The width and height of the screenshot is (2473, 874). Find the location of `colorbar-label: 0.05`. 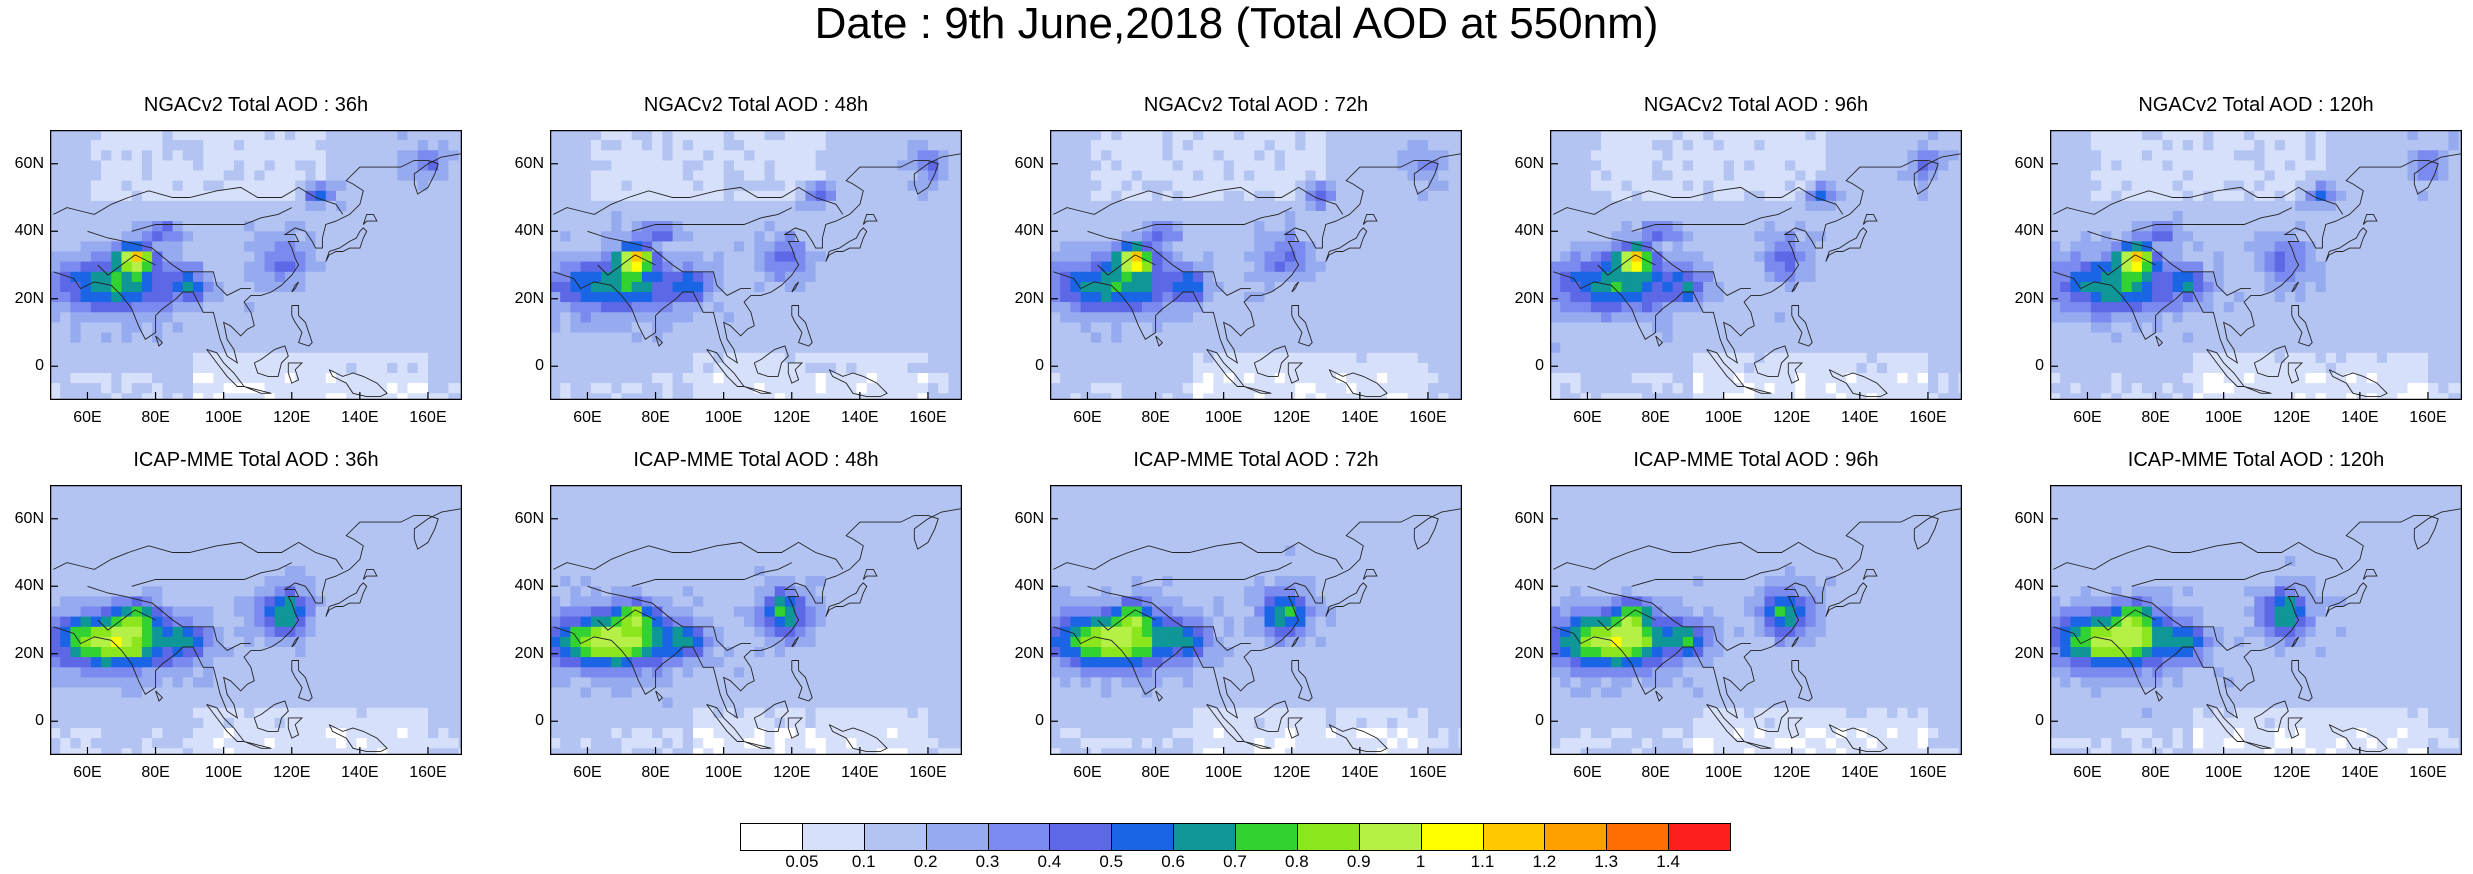

colorbar-label: 0.05 is located at coordinates (802, 861).